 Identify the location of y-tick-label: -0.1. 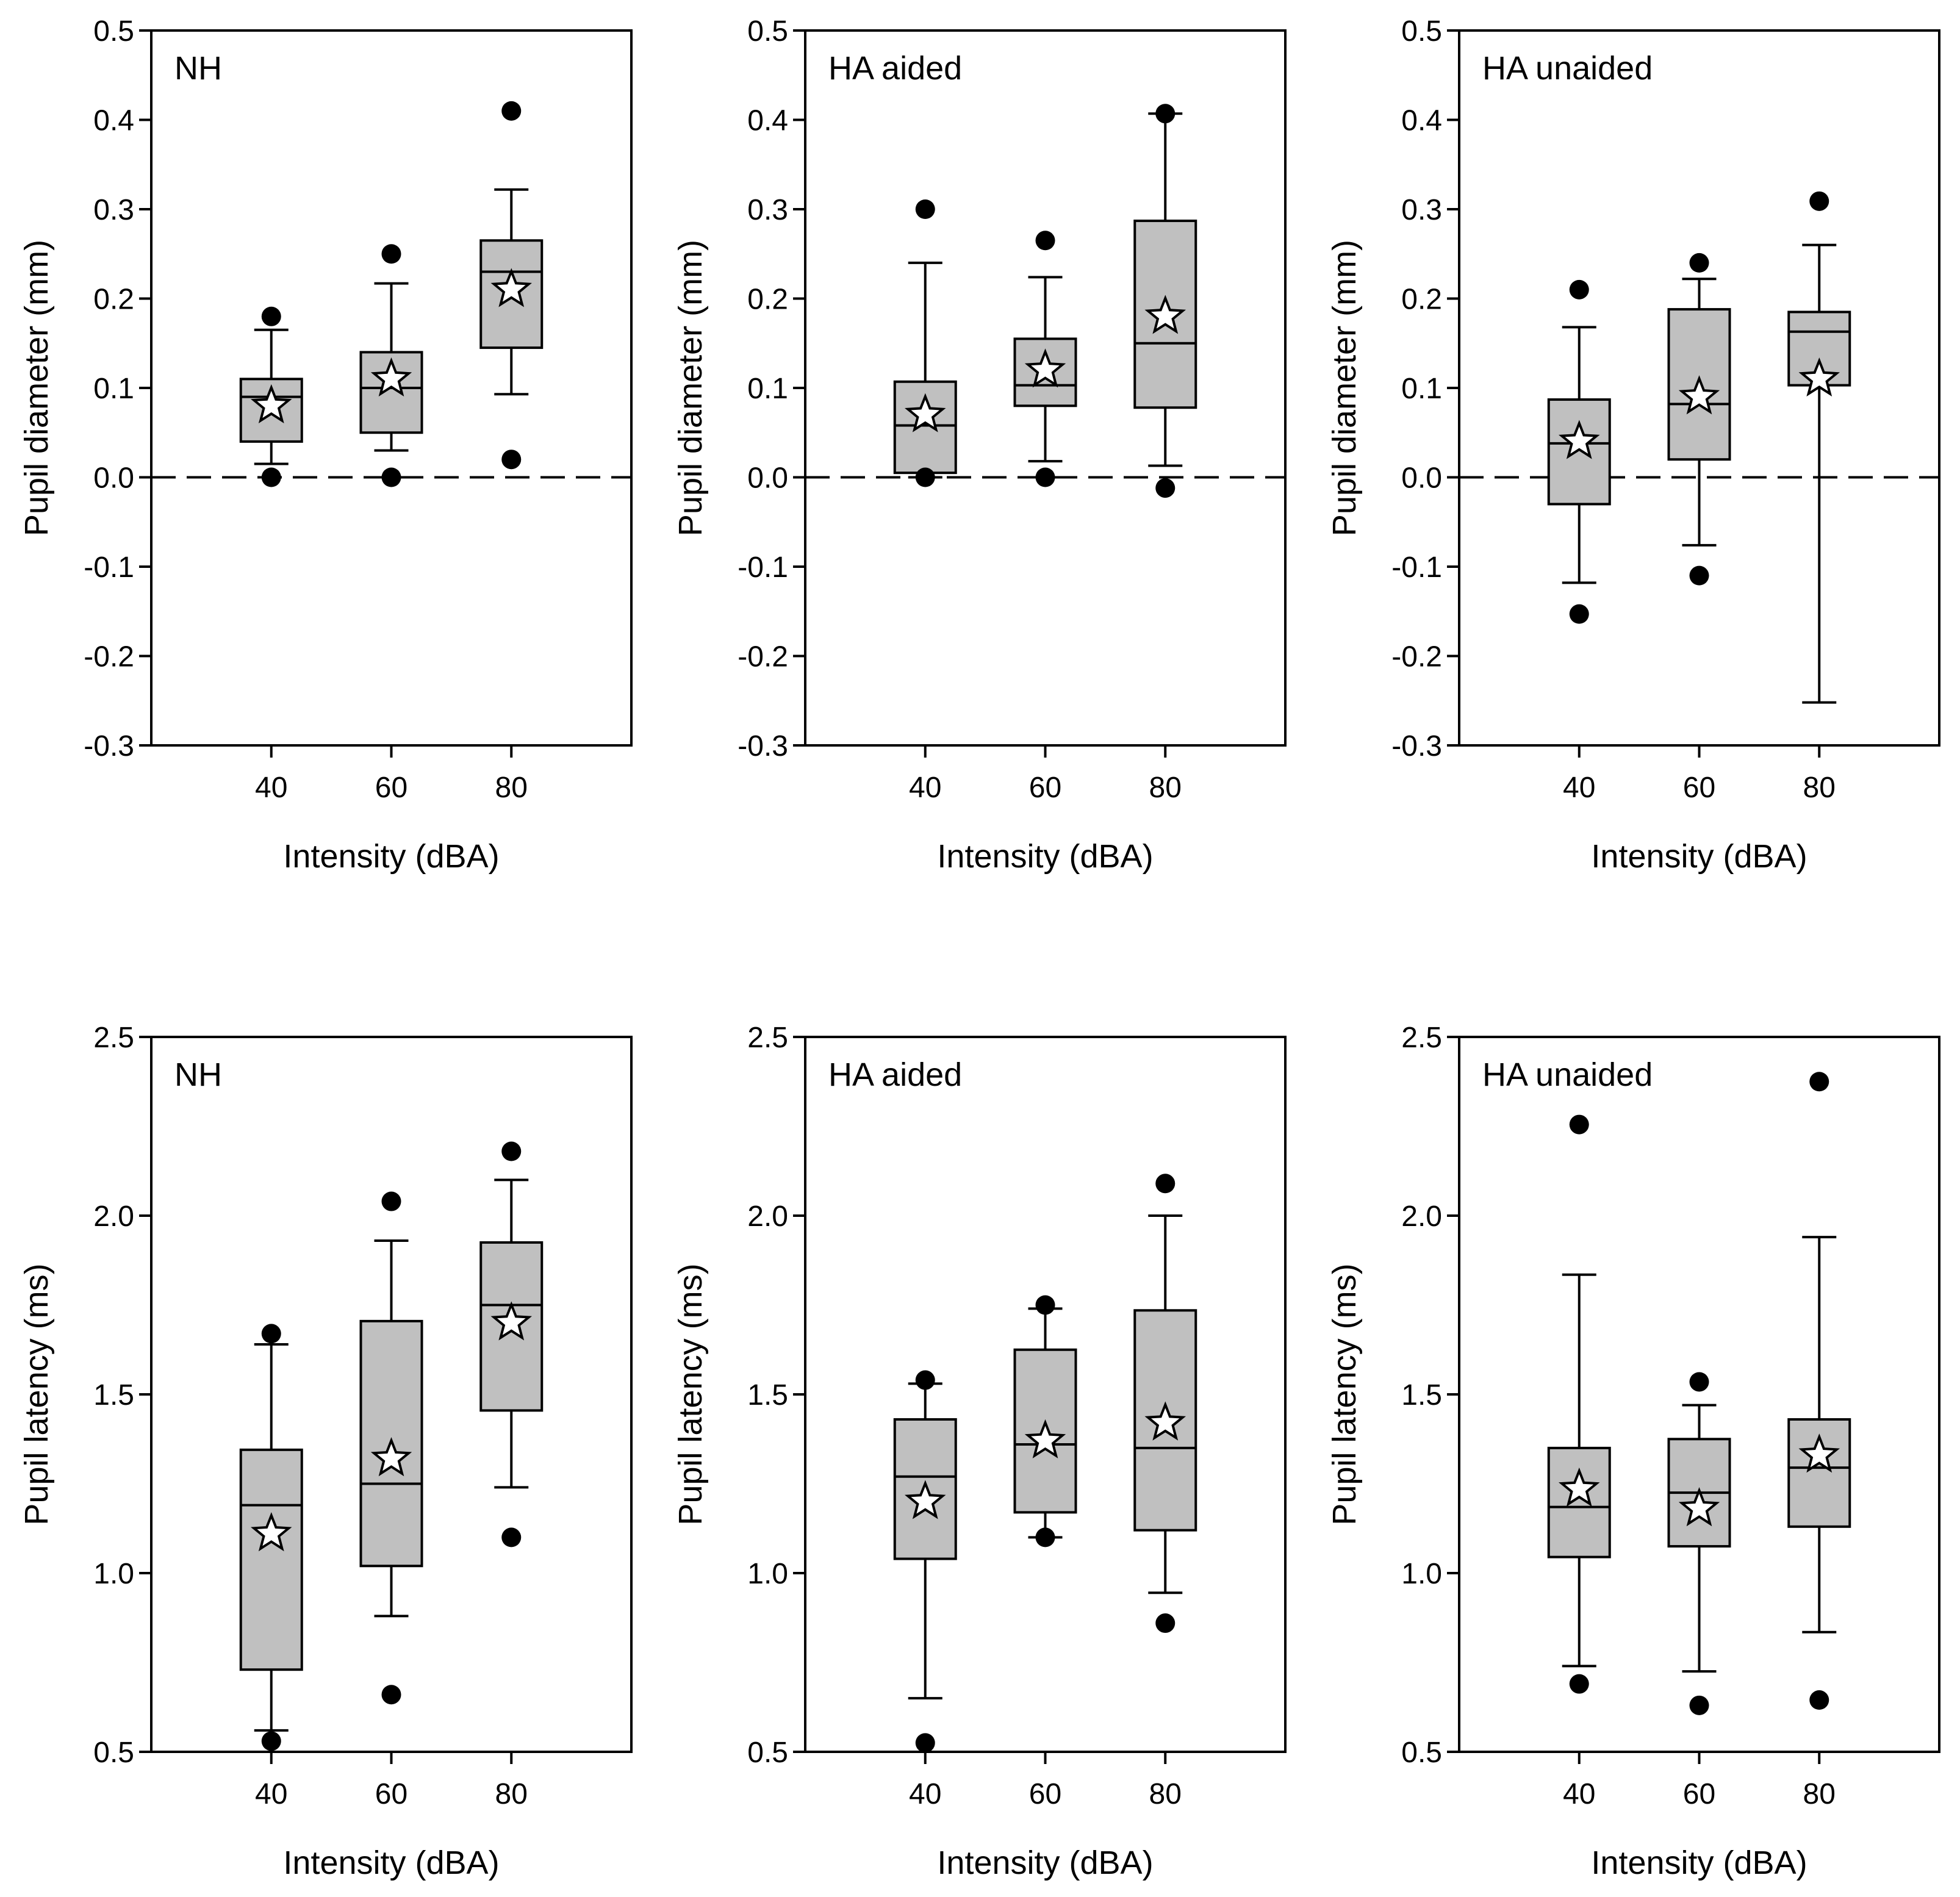
(109, 567).